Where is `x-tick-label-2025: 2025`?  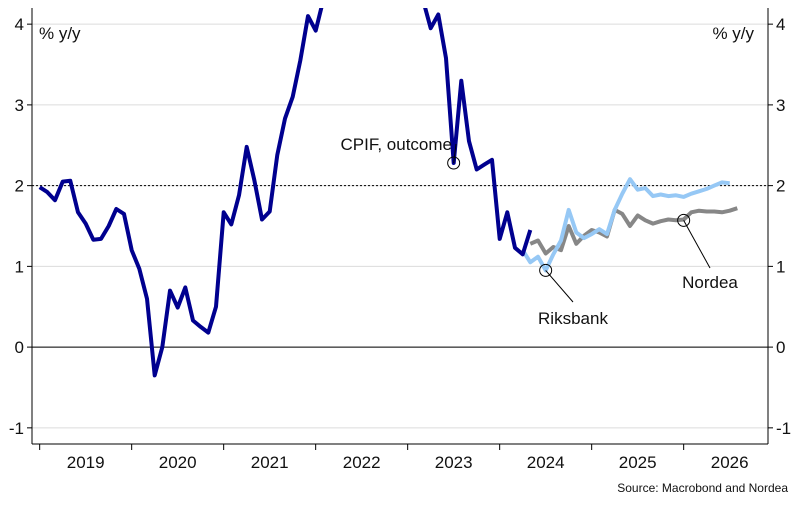 x-tick-label-2025: 2025 is located at coordinates (638, 462).